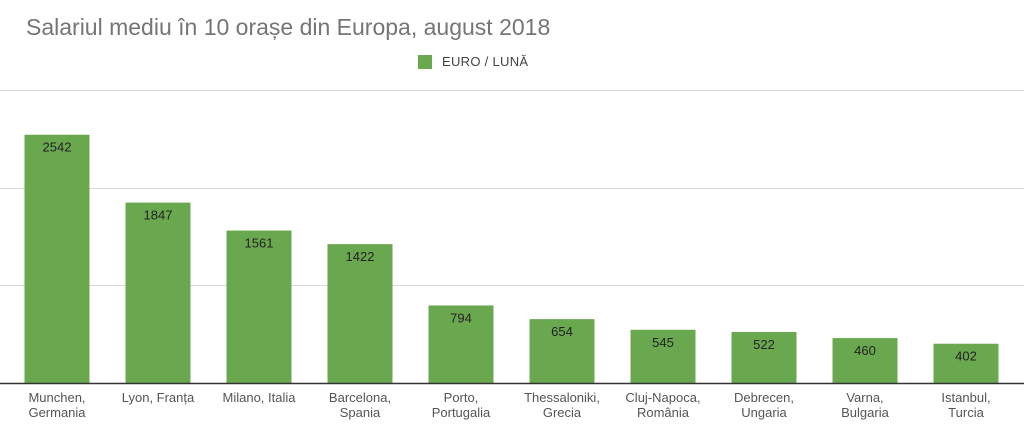 This screenshot has height=433, width=1024. What do you see at coordinates (764, 344) in the screenshot?
I see `data-label: 522` at bounding box center [764, 344].